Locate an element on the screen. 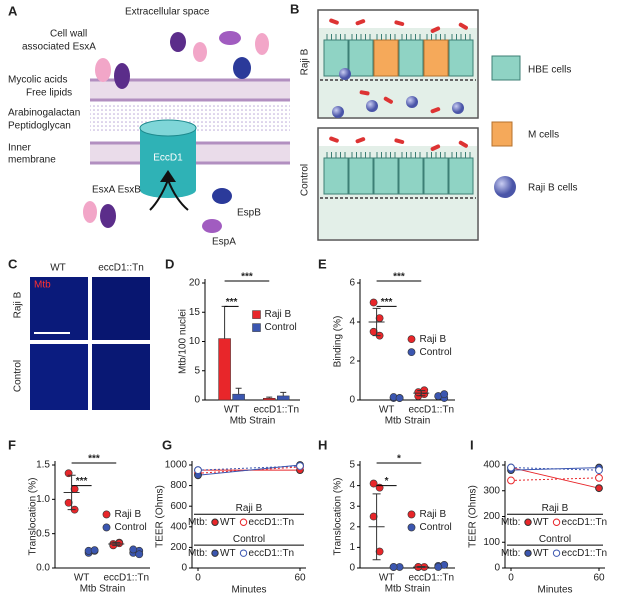  eccd1-top is located at coordinates (168, 128).